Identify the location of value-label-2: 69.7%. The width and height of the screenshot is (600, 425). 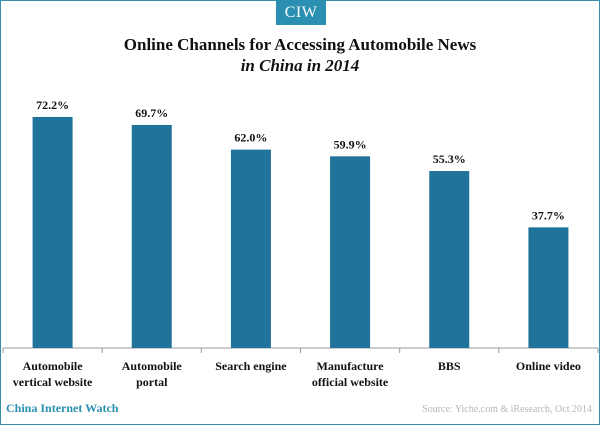
(151, 113).